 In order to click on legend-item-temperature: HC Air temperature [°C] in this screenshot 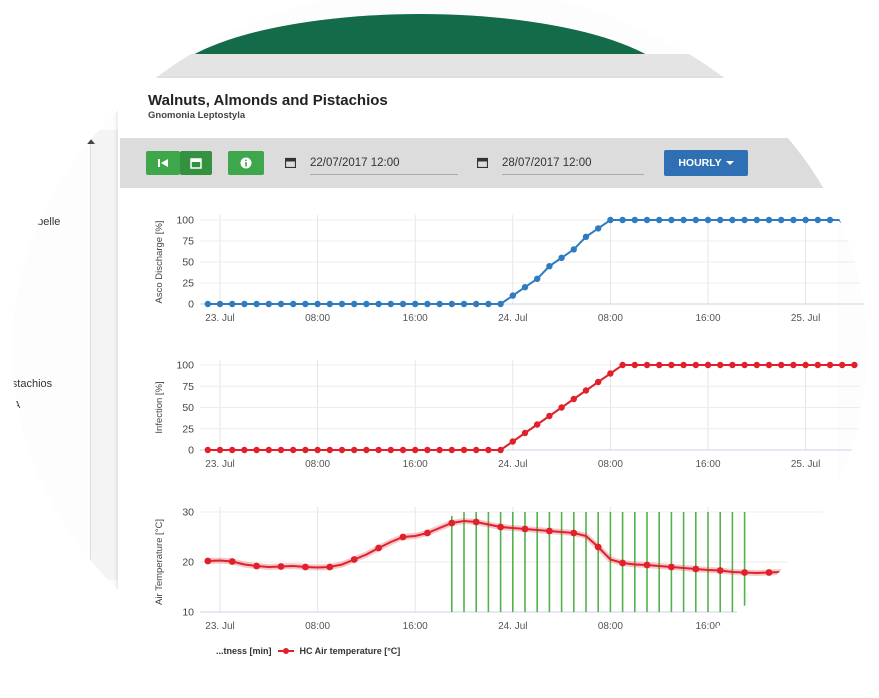, I will do `click(350, 651)`.